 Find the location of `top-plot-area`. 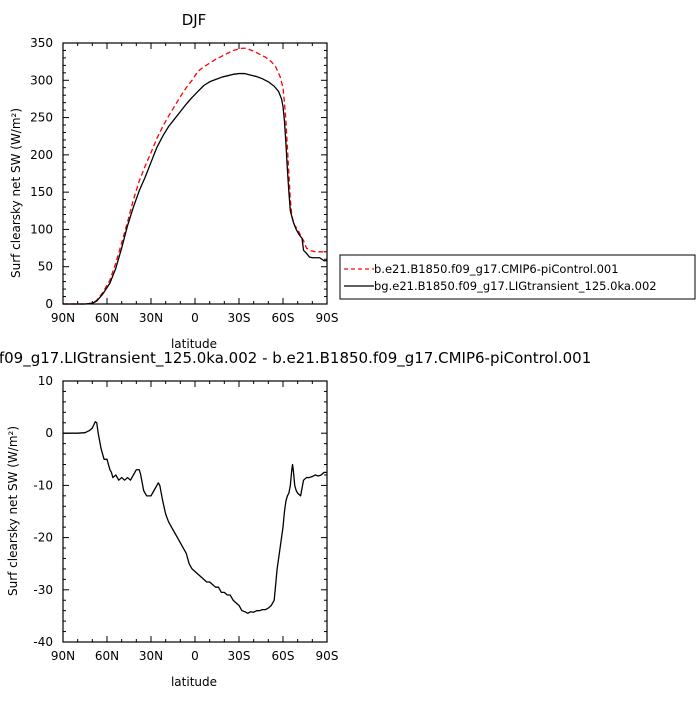

top-plot-area is located at coordinates (195, 173).